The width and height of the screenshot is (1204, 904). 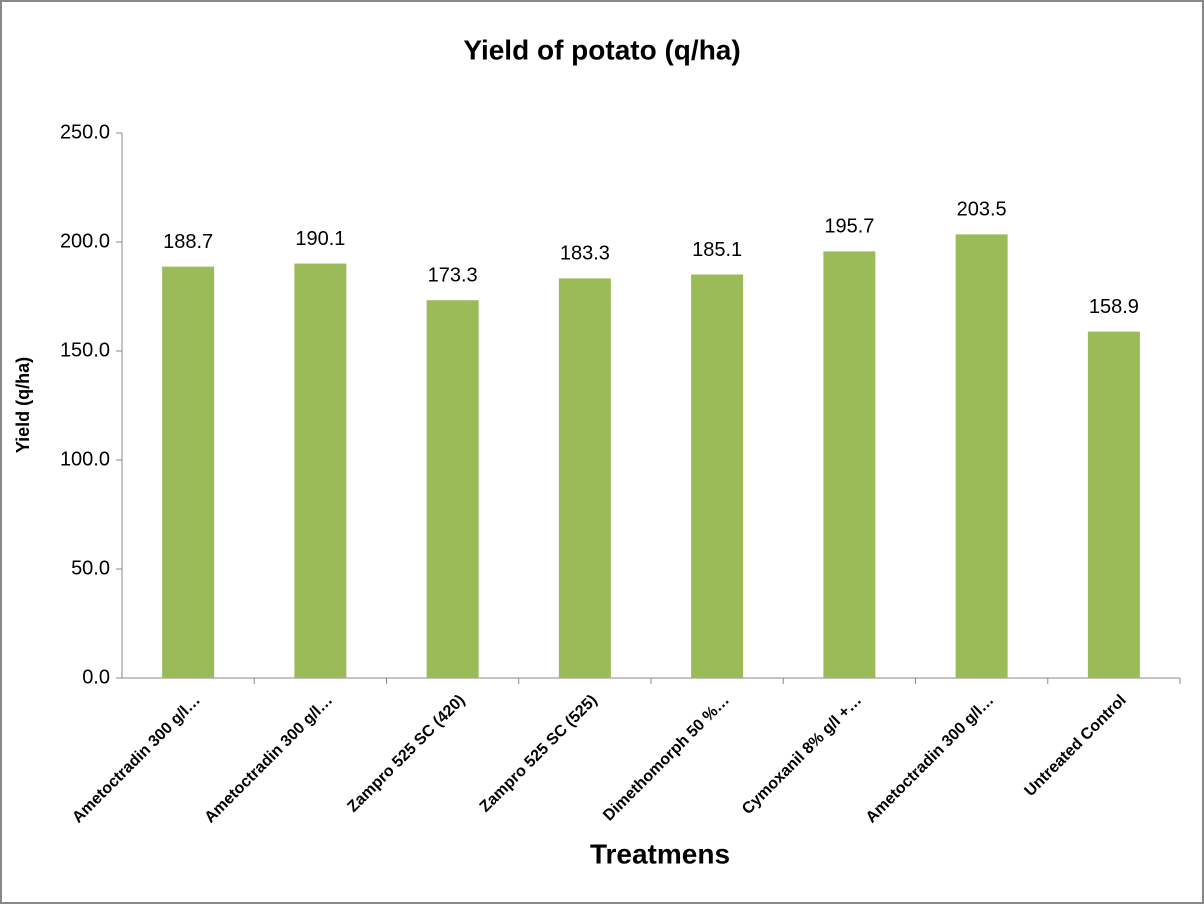 What do you see at coordinates (717, 250) in the screenshot?
I see `data-label: 185.1` at bounding box center [717, 250].